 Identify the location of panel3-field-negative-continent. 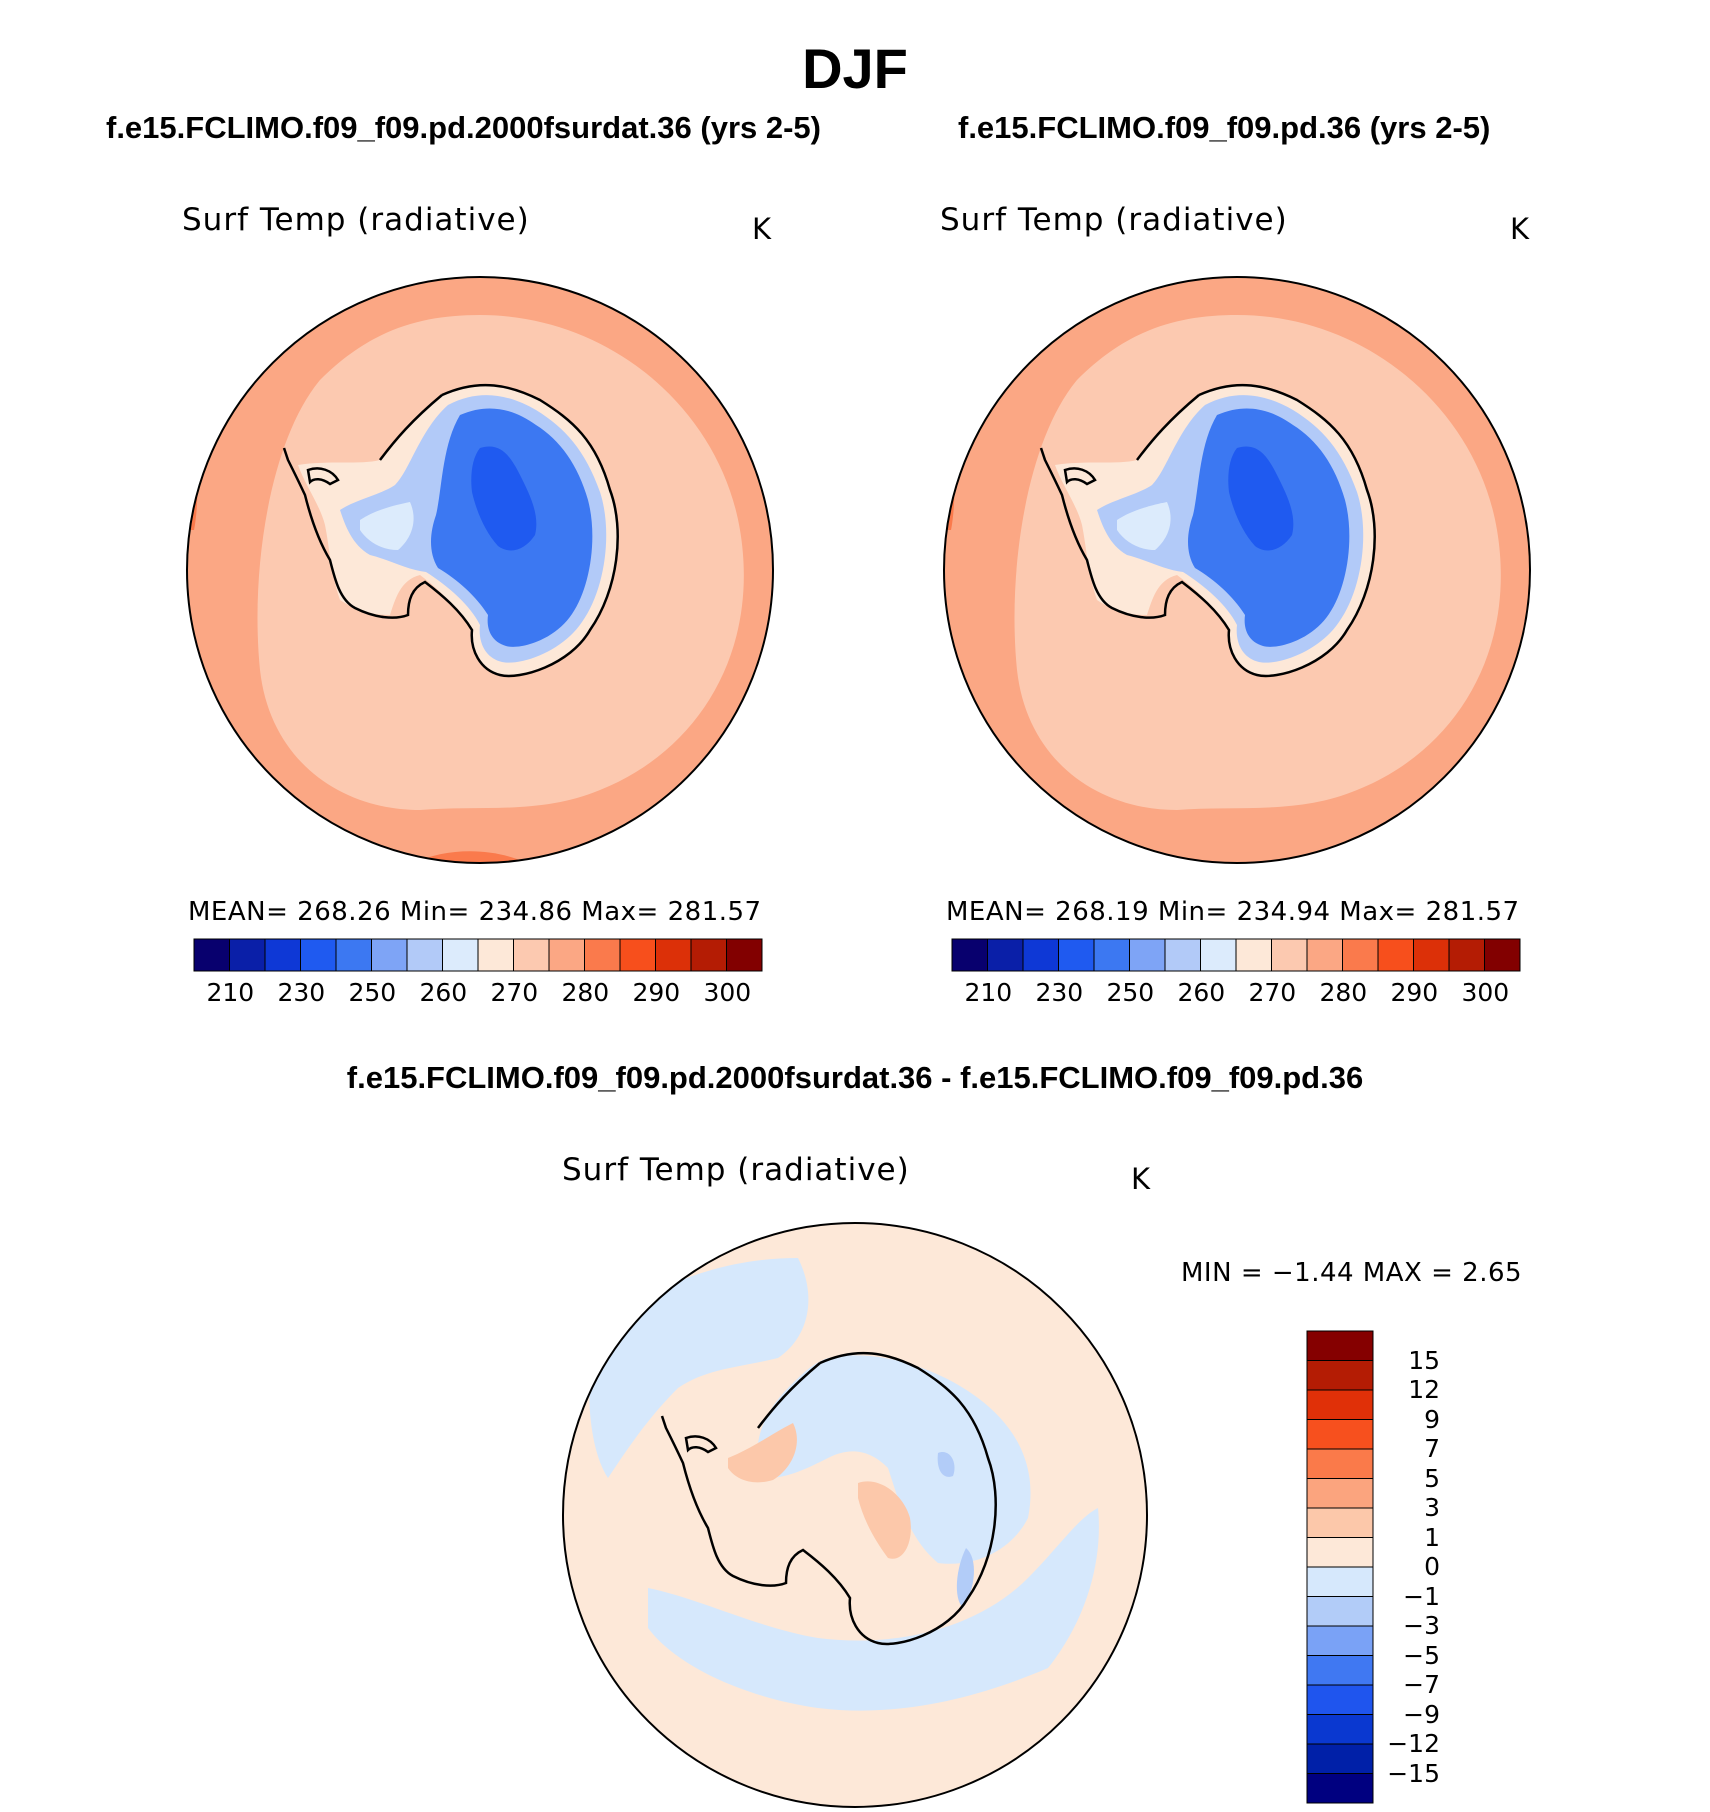
(894, 1459).